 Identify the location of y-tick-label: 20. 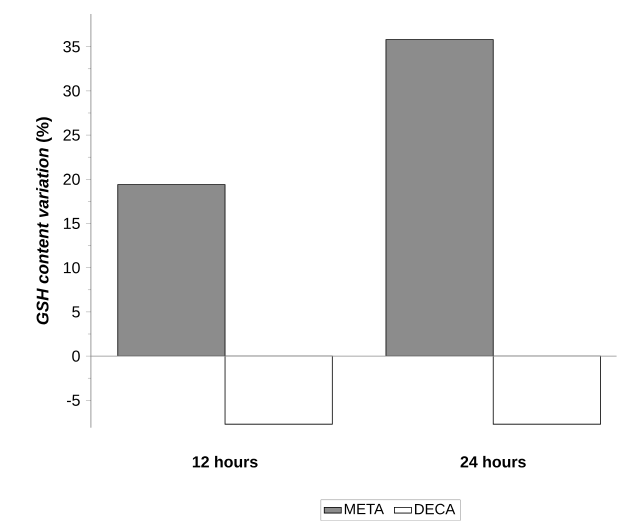
(72, 180).